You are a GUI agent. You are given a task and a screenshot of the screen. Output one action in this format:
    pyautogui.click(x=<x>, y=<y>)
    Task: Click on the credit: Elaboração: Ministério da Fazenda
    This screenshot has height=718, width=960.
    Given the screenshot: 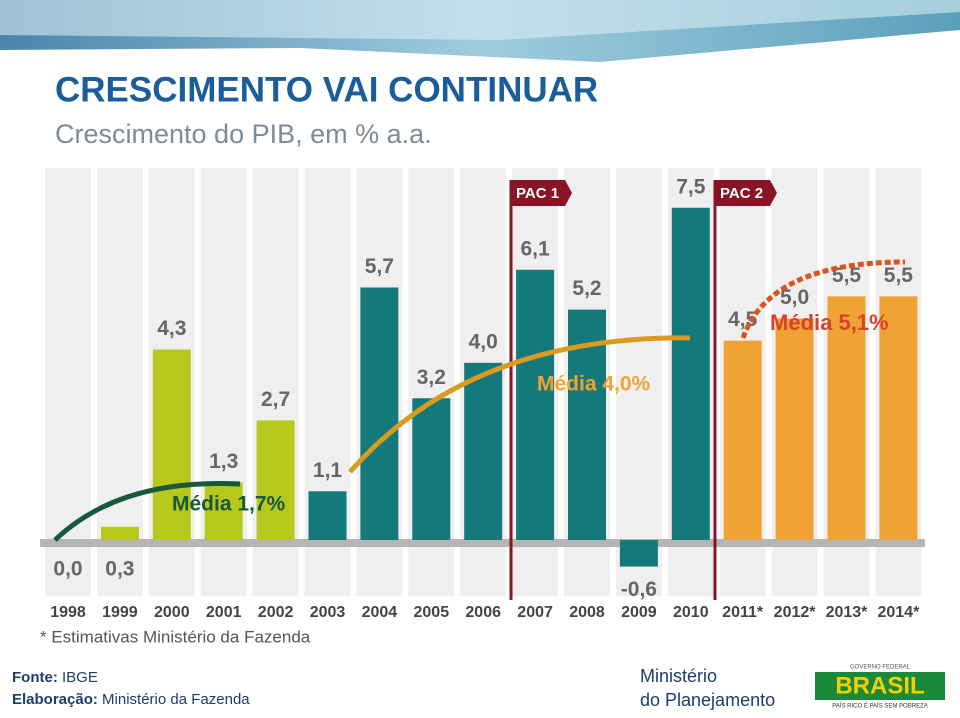 What is the action you would take?
    pyautogui.click(x=131, y=699)
    